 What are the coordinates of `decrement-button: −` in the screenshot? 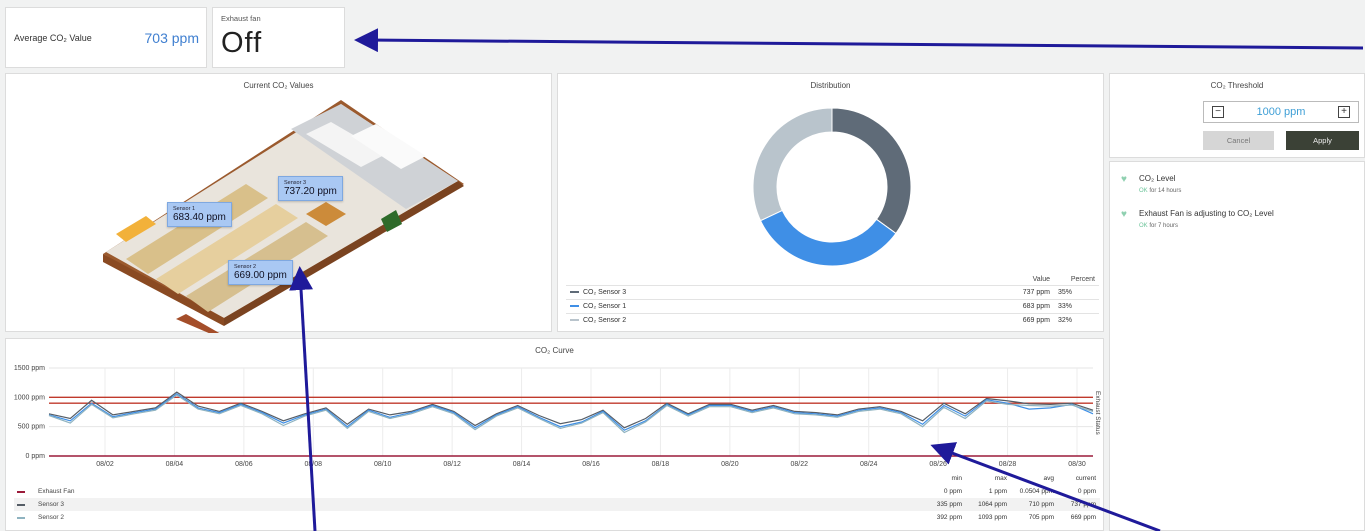 It's located at (1218, 112).